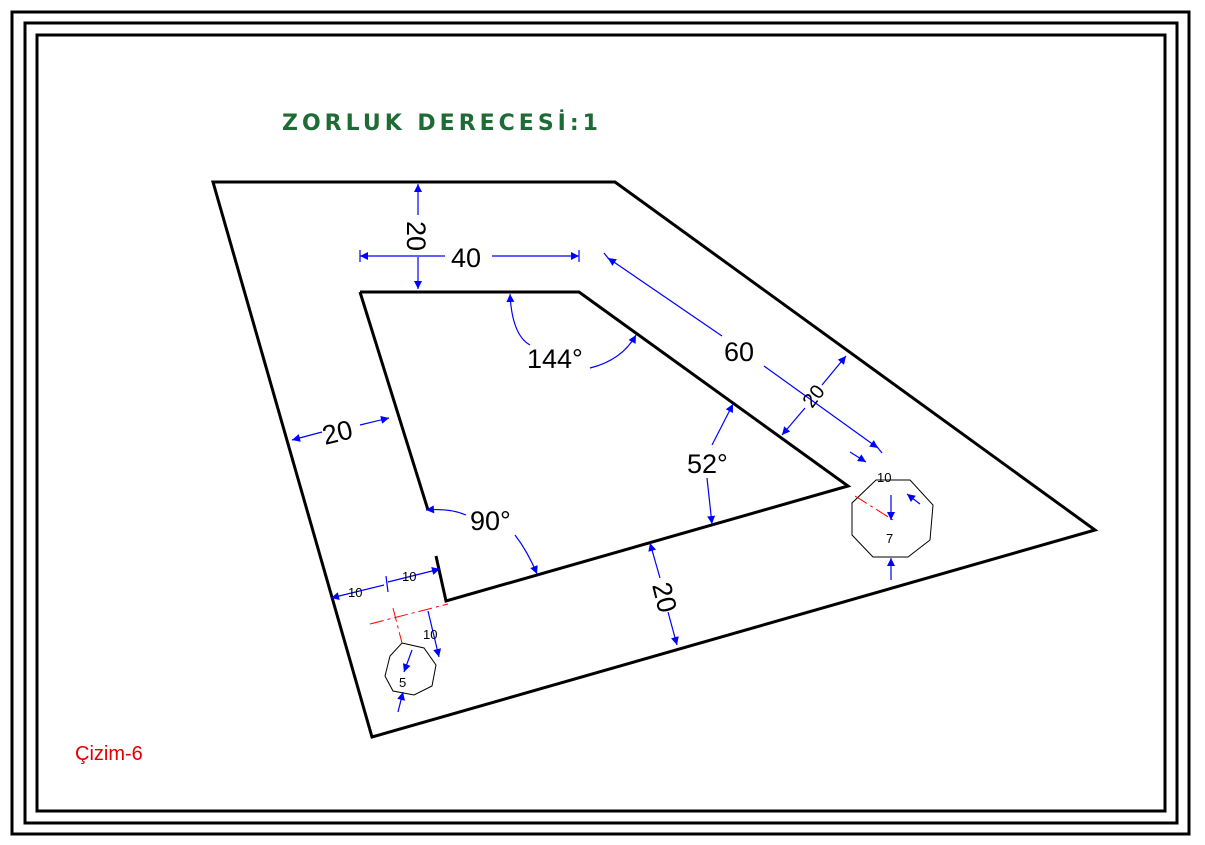 This screenshot has height=845, width=1205. What do you see at coordinates (409, 576) in the screenshot?
I see `dim-hole-offset-inner: 10` at bounding box center [409, 576].